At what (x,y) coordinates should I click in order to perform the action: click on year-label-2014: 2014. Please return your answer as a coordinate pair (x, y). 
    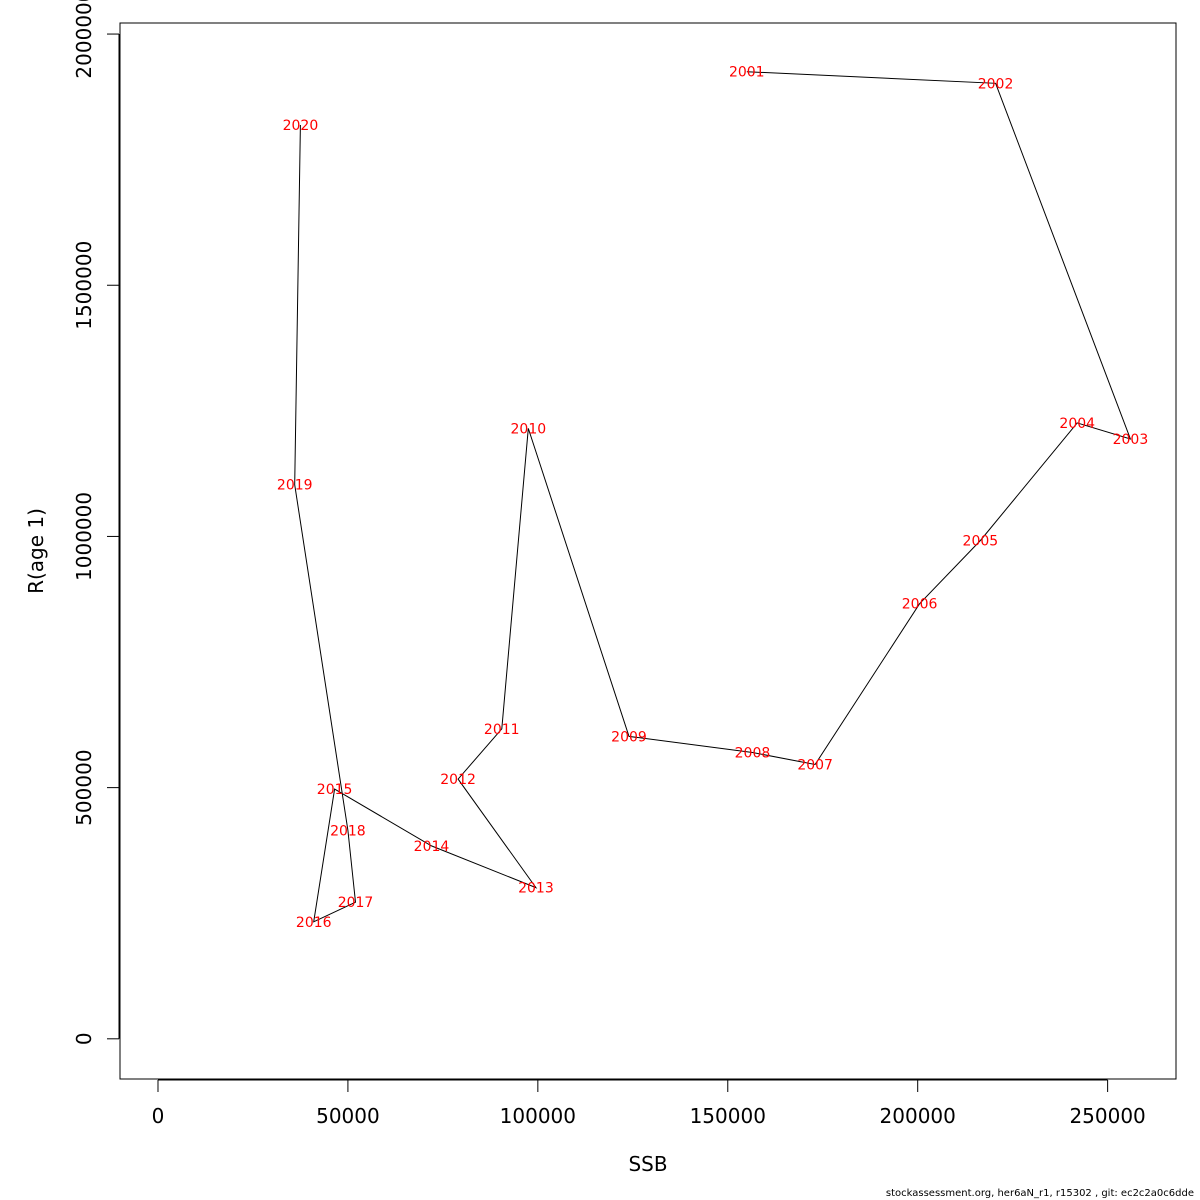
    Looking at the image, I should click on (432, 847).